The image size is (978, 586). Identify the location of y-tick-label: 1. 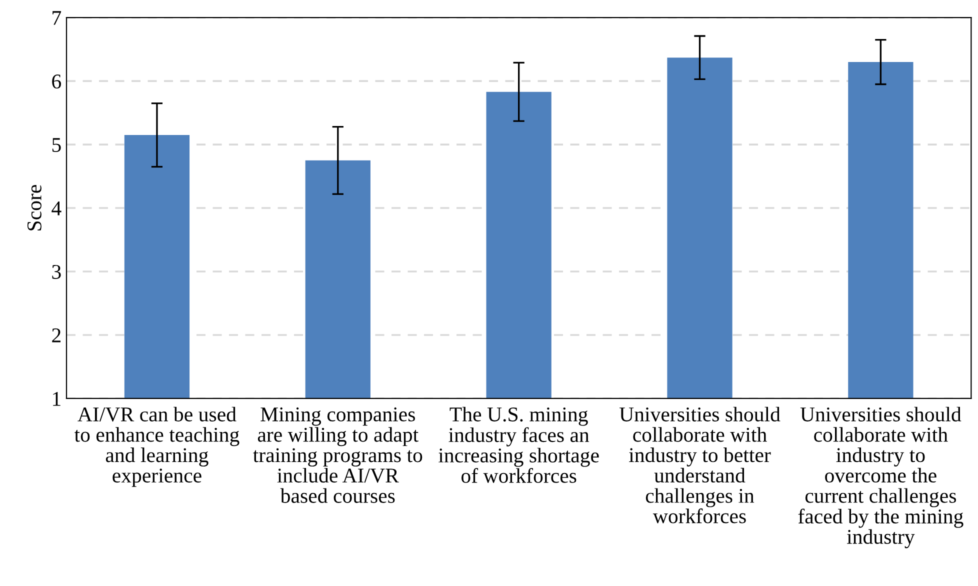
(56, 399).